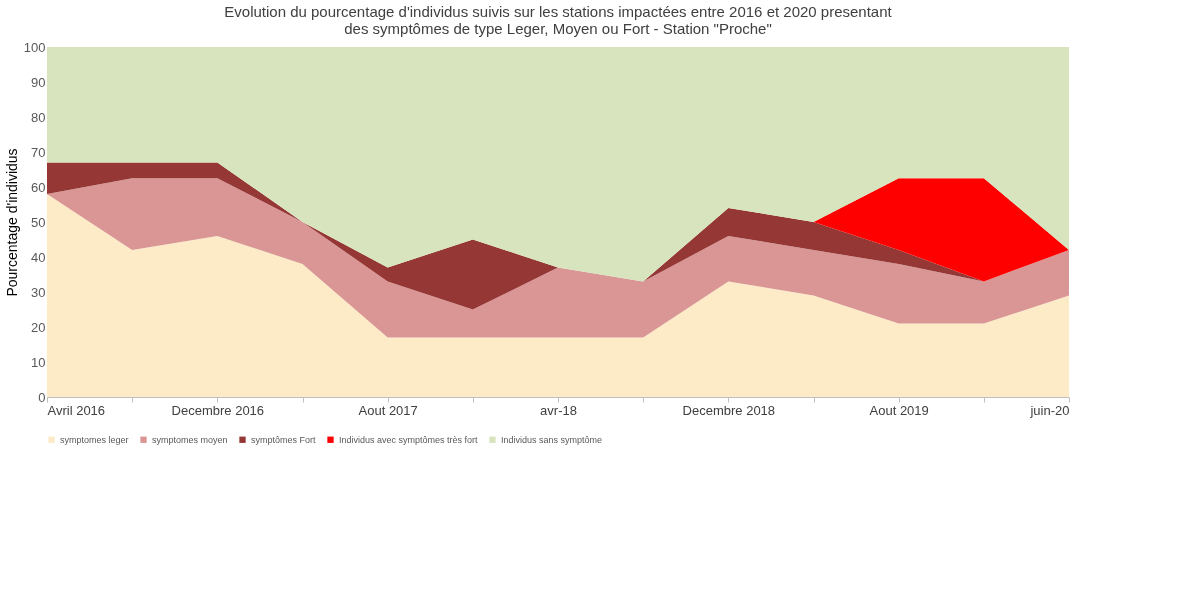 The image size is (1179, 599). What do you see at coordinates (558, 11) in the screenshot?
I see `text: Evolution du pourcentage d'individus suivis sur les stations impactées entre 2016 et 2020 presentant` at bounding box center [558, 11].